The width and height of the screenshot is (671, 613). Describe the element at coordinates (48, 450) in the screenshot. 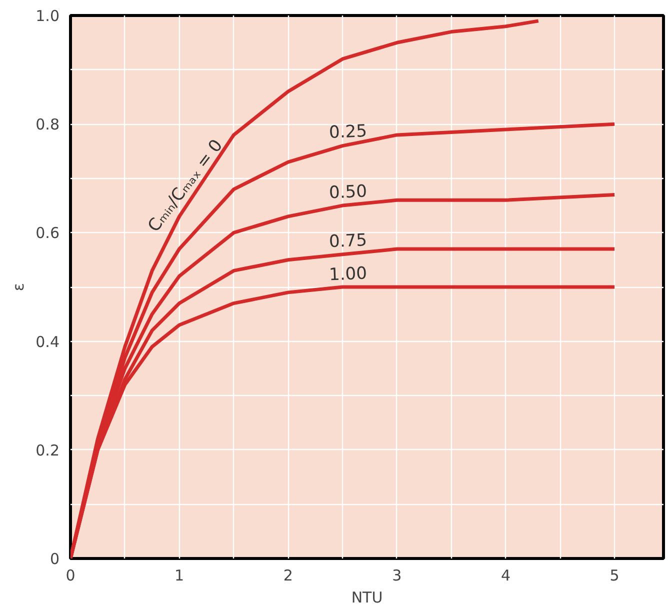

I see `y-tick-label: 0.2` at that location.